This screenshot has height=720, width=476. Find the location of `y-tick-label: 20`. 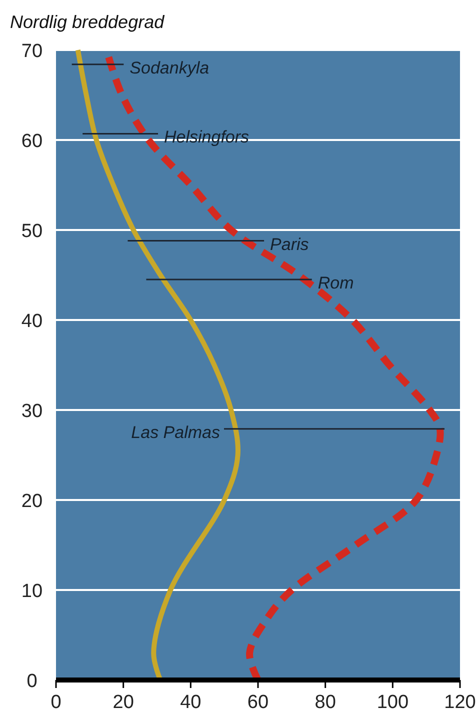

y-tick-label: 20 is located at coordinates (32, 501).